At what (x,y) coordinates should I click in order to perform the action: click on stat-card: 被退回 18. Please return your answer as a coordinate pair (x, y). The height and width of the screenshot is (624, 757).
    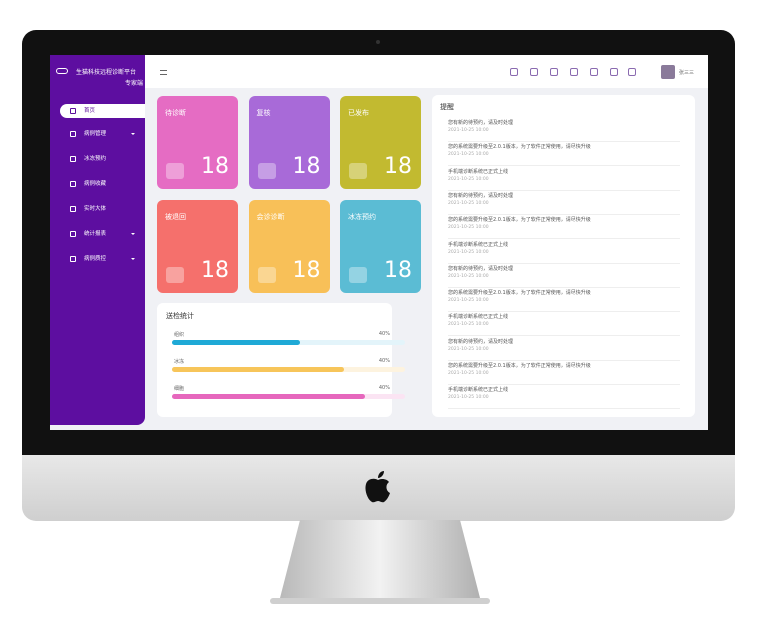
    Looking at the image, I should click on (197, 246).